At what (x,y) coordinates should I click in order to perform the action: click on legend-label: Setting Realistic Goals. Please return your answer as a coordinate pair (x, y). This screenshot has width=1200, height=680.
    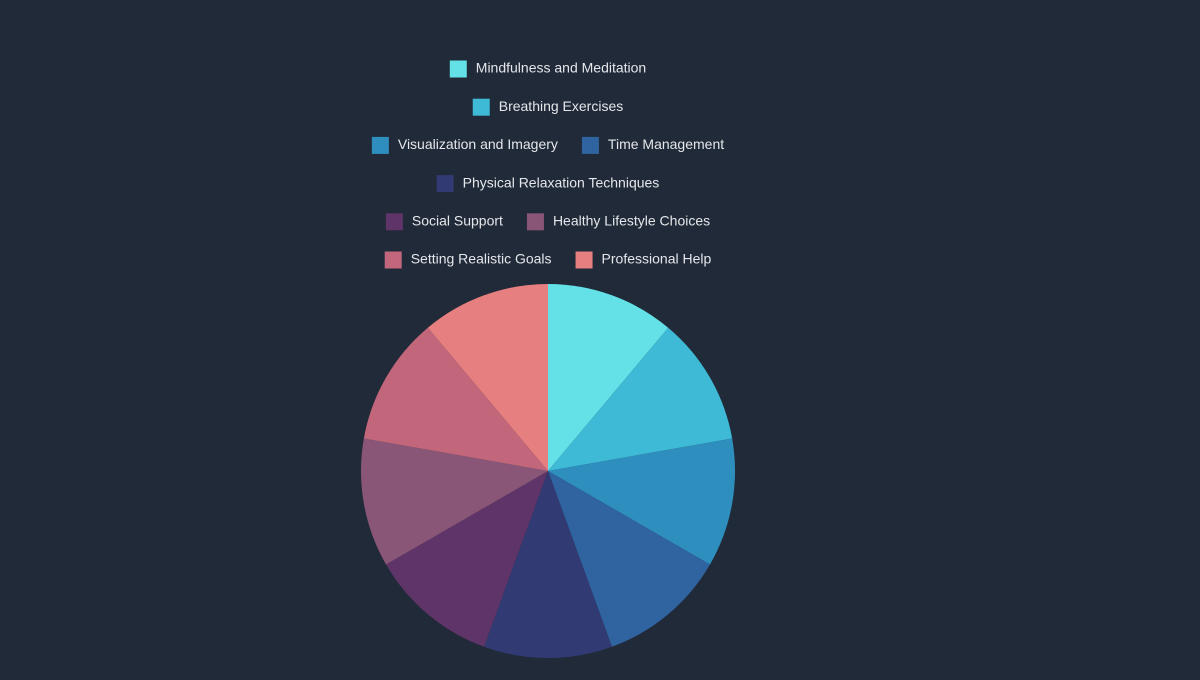
    Looking at the image, I should click on (481, 259).